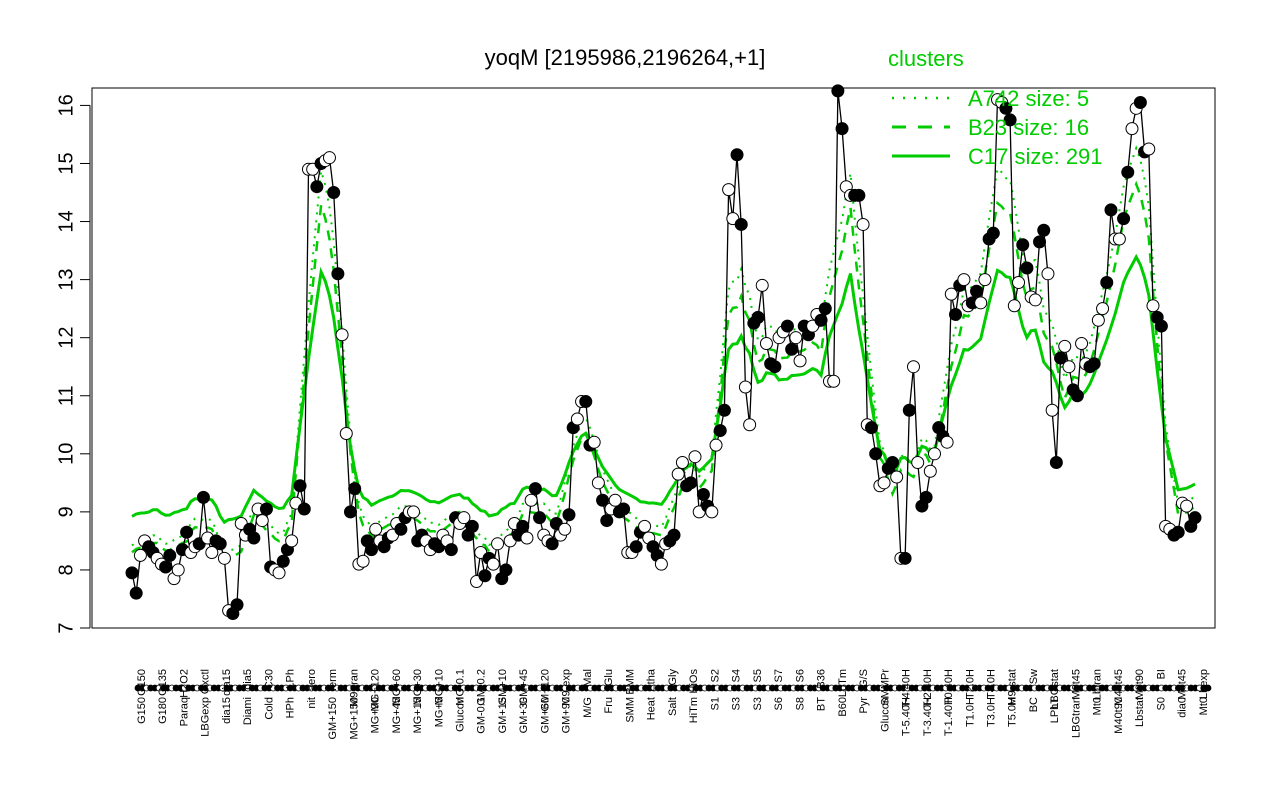 This screenshot has height=800, width=1280. Describe the element at coordinates (822, 704) in the screenshot. I see `x-tick-label: BT` at that location.